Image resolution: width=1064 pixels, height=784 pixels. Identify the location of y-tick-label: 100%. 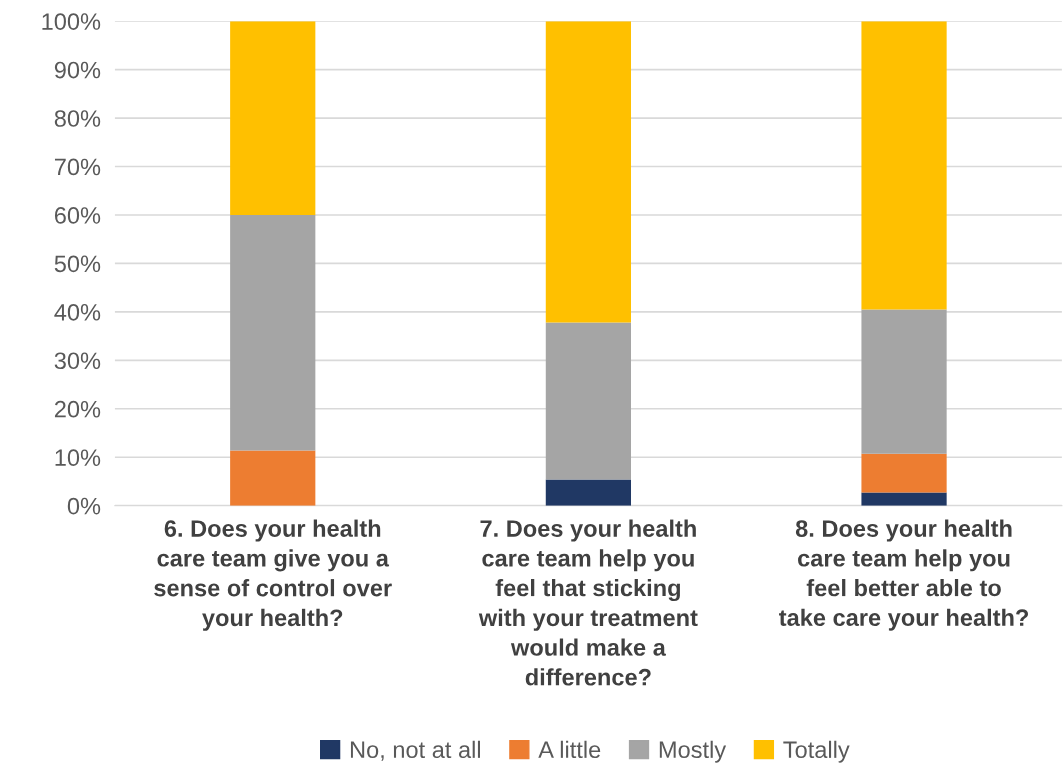
(71, 21).